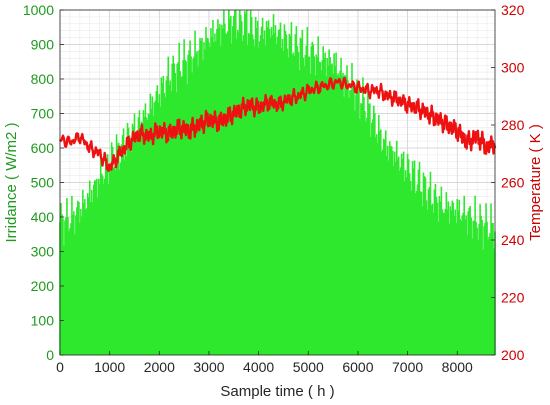 The width and height of the screenshot is (550, 405). I want to click on left-y-axis-ticks: 0 100 200 300 400 500 600 700 800 900 1000, so click(43, 182).